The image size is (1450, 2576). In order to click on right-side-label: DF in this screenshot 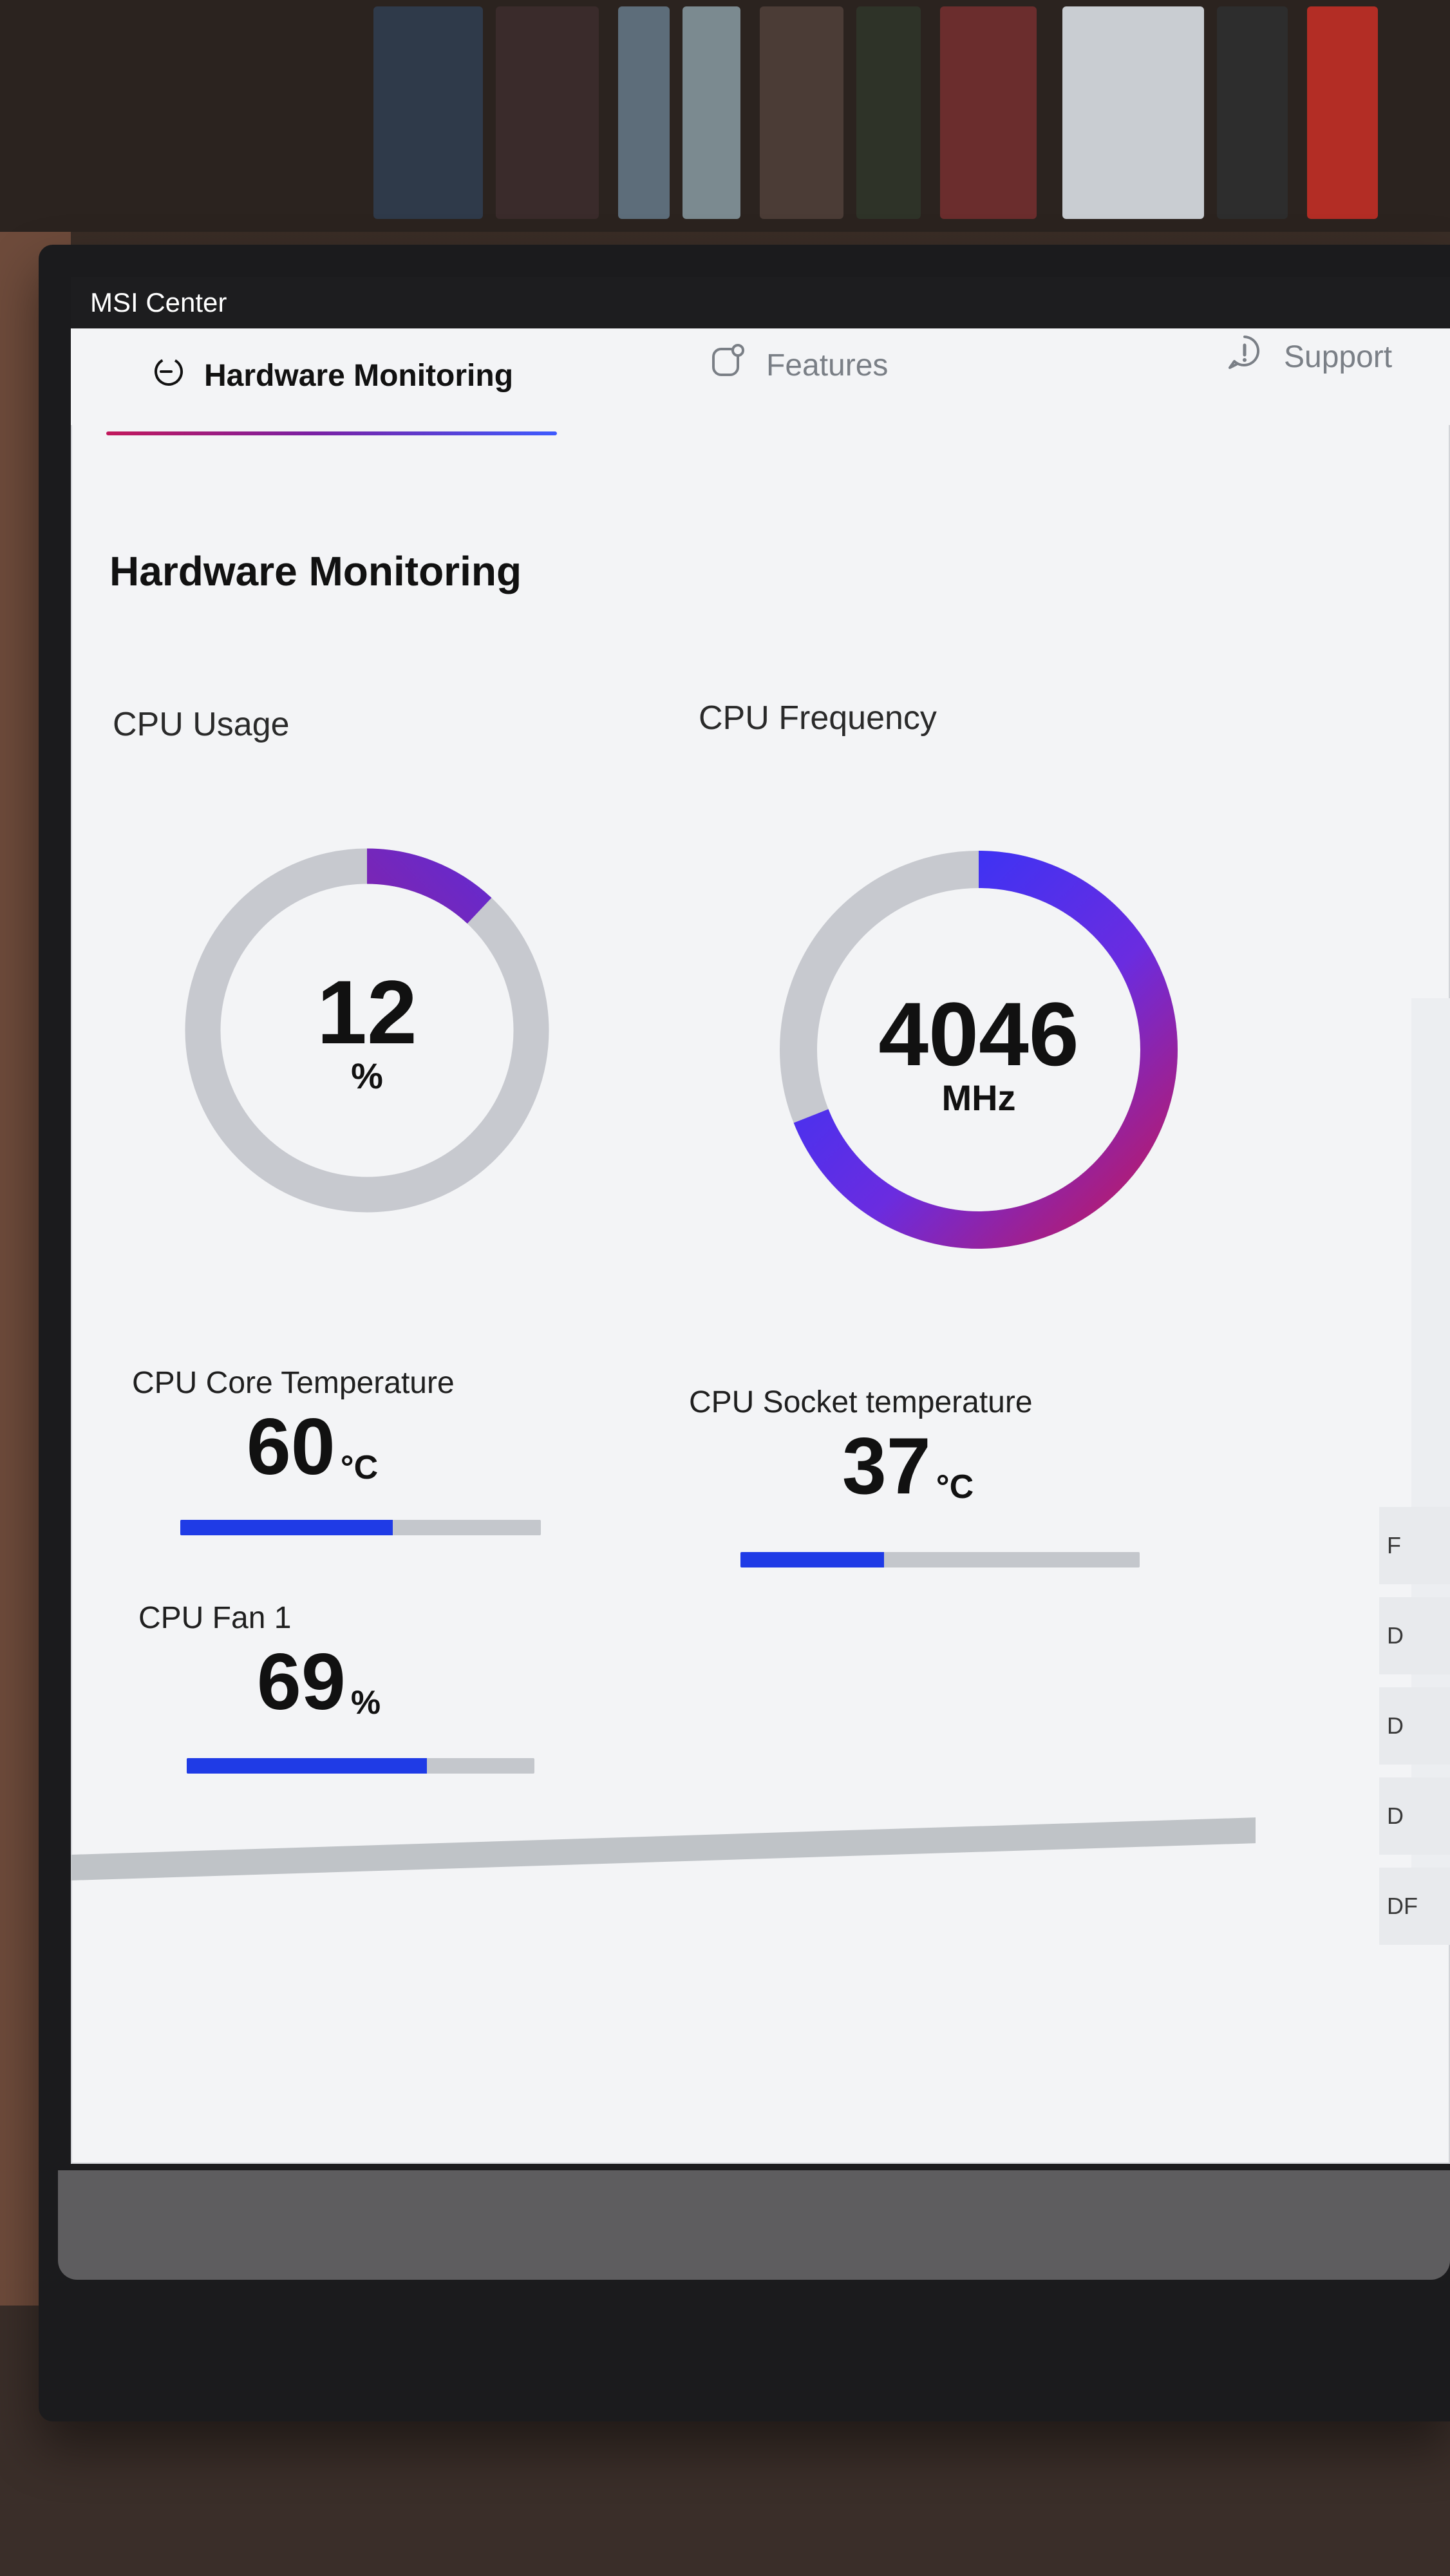, I will do `click(1414, 1907)`.